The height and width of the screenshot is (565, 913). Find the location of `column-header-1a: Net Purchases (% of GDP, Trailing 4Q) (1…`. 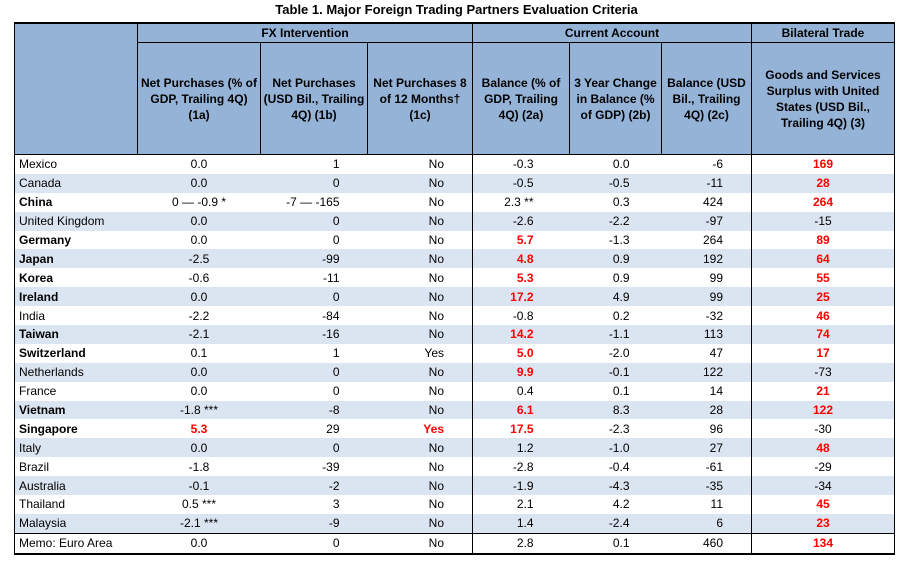

column-header-1a: Net Purchases (% of GDP, Trailing 4Q) (1… is located at coordinates (199, 98).